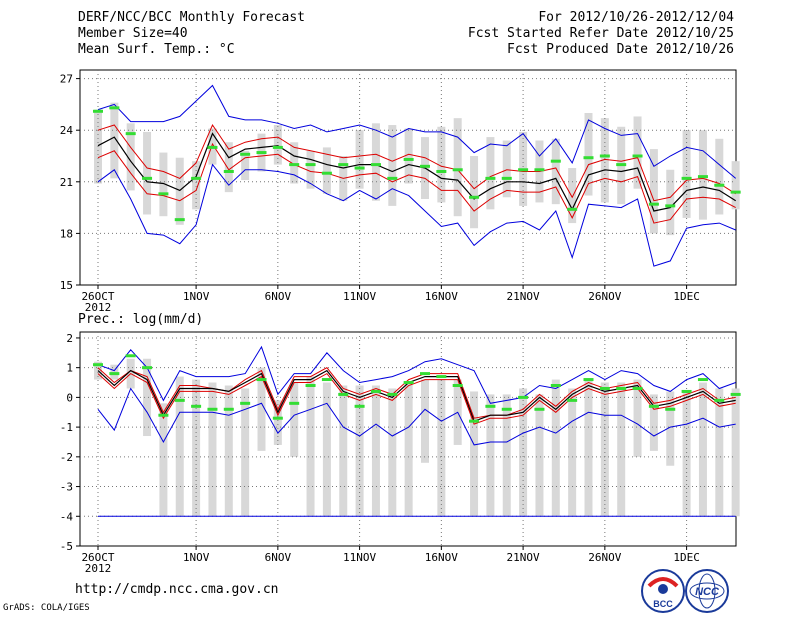 The image size is (800, 618). What do you see at coordinates (140, 319) in the screenshot?
I see `precip-title: Prec.: log(mm/d)` at bounding box center [140, 319].